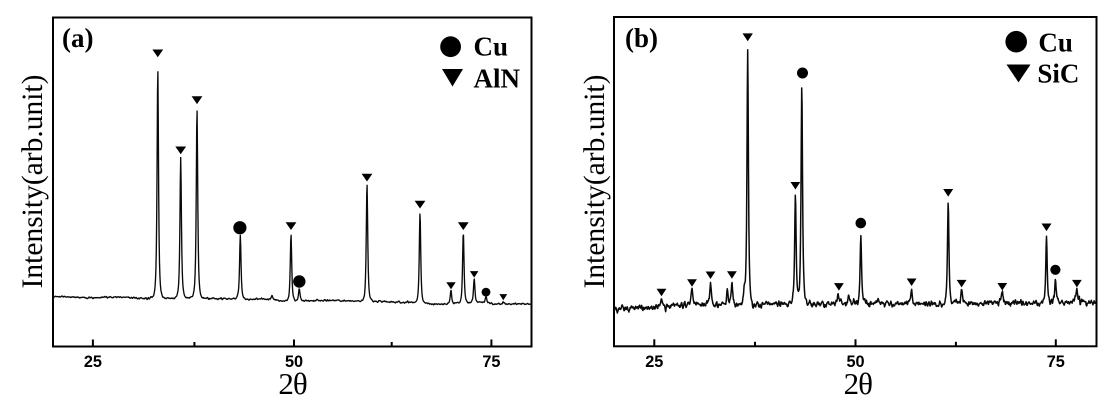 This screenshot has width=1112, height=403. Describe the element at coordinates (77, 38) in the screenshot. I see `svg-text: (a)` at that location.